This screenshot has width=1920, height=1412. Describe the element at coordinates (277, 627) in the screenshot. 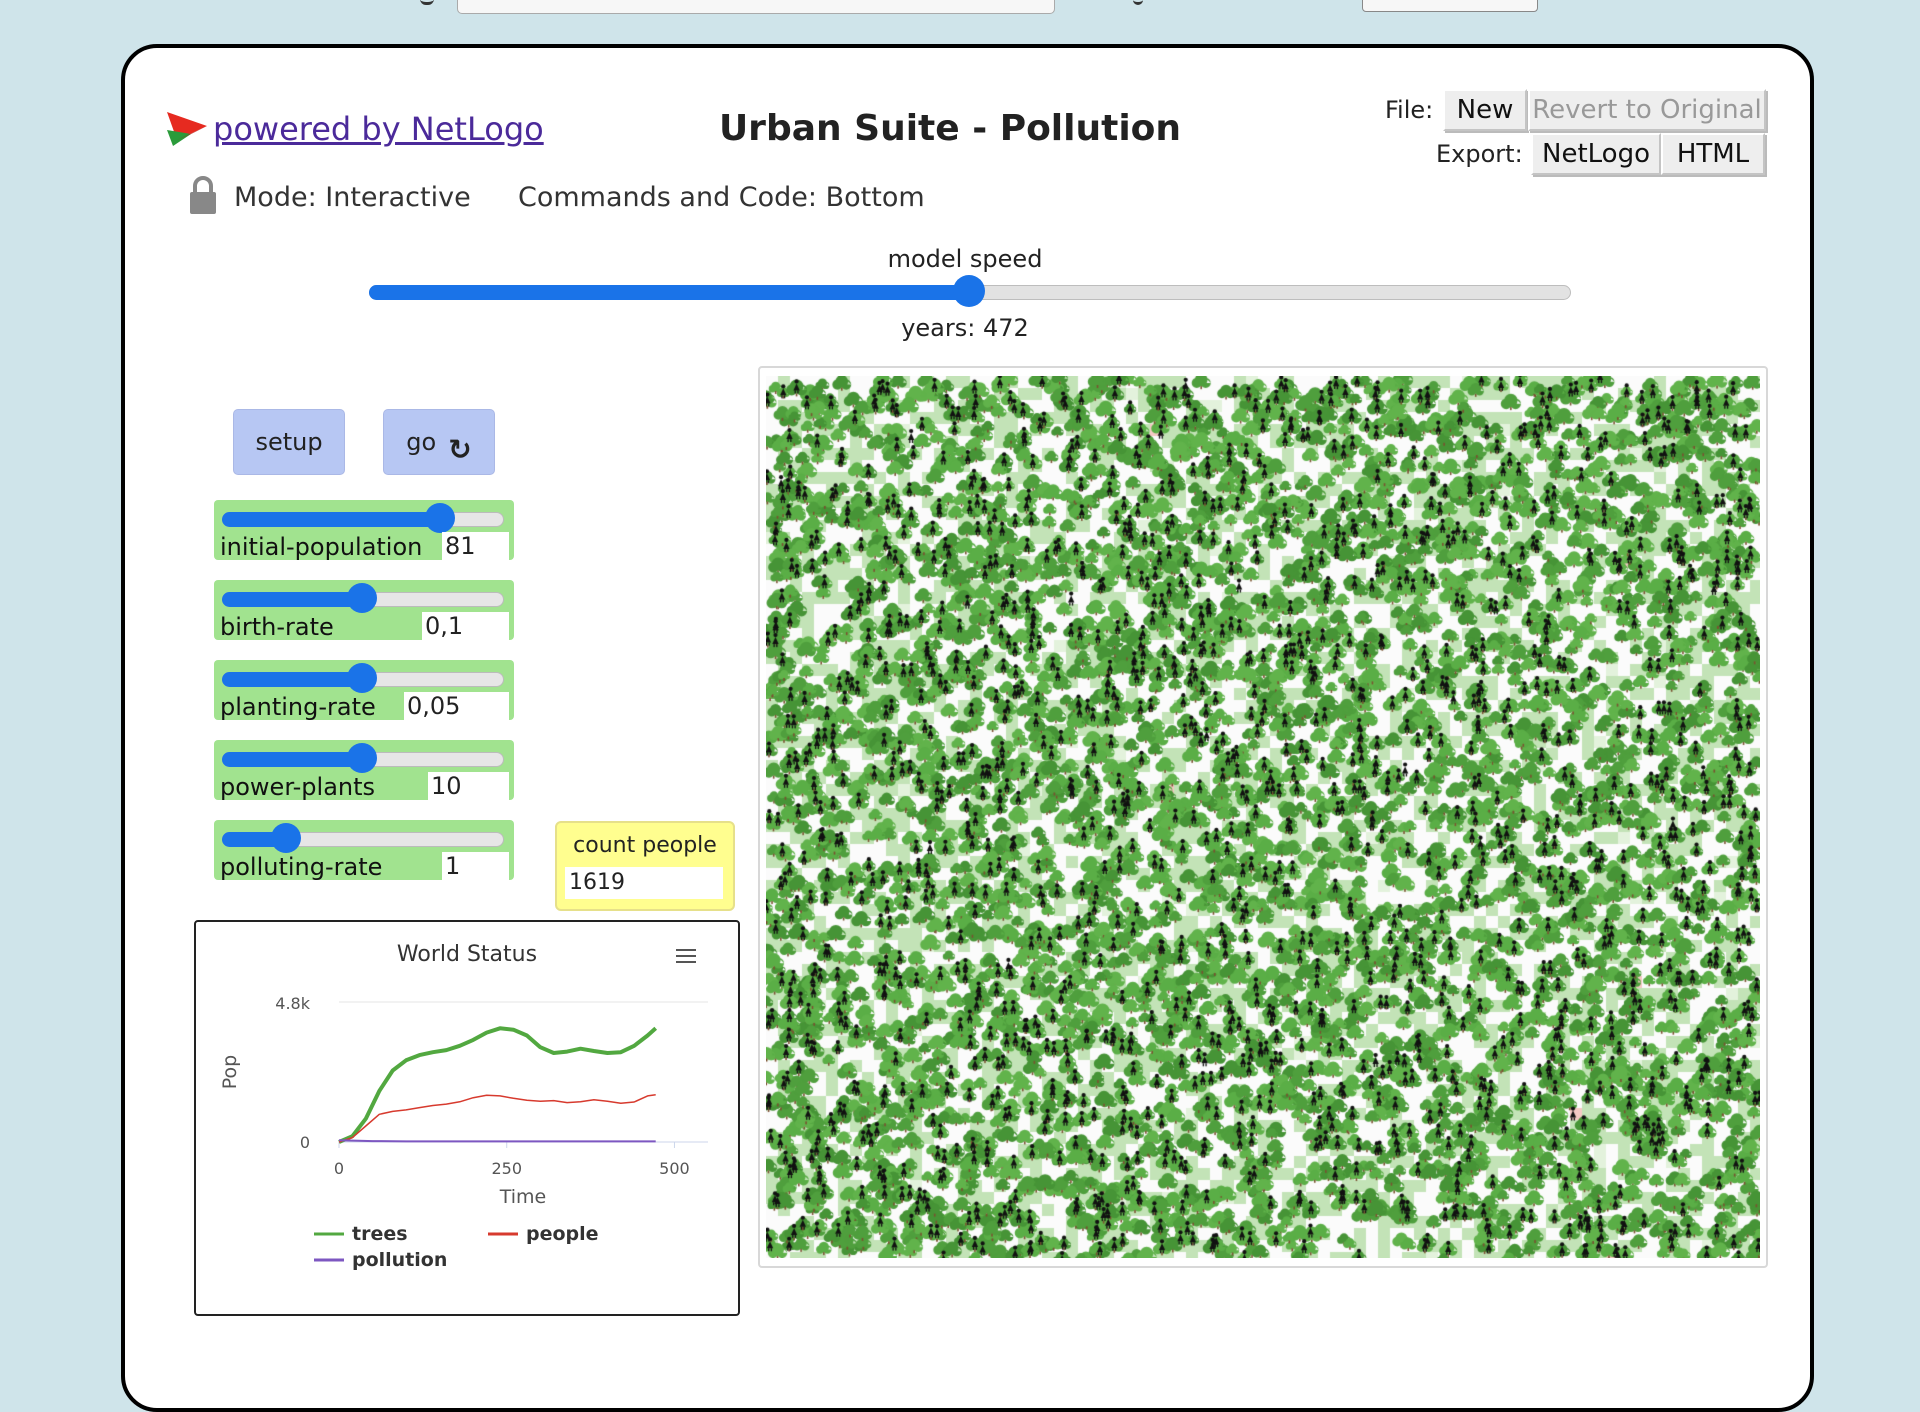

I see `slider-label: birth-rate` at that location.